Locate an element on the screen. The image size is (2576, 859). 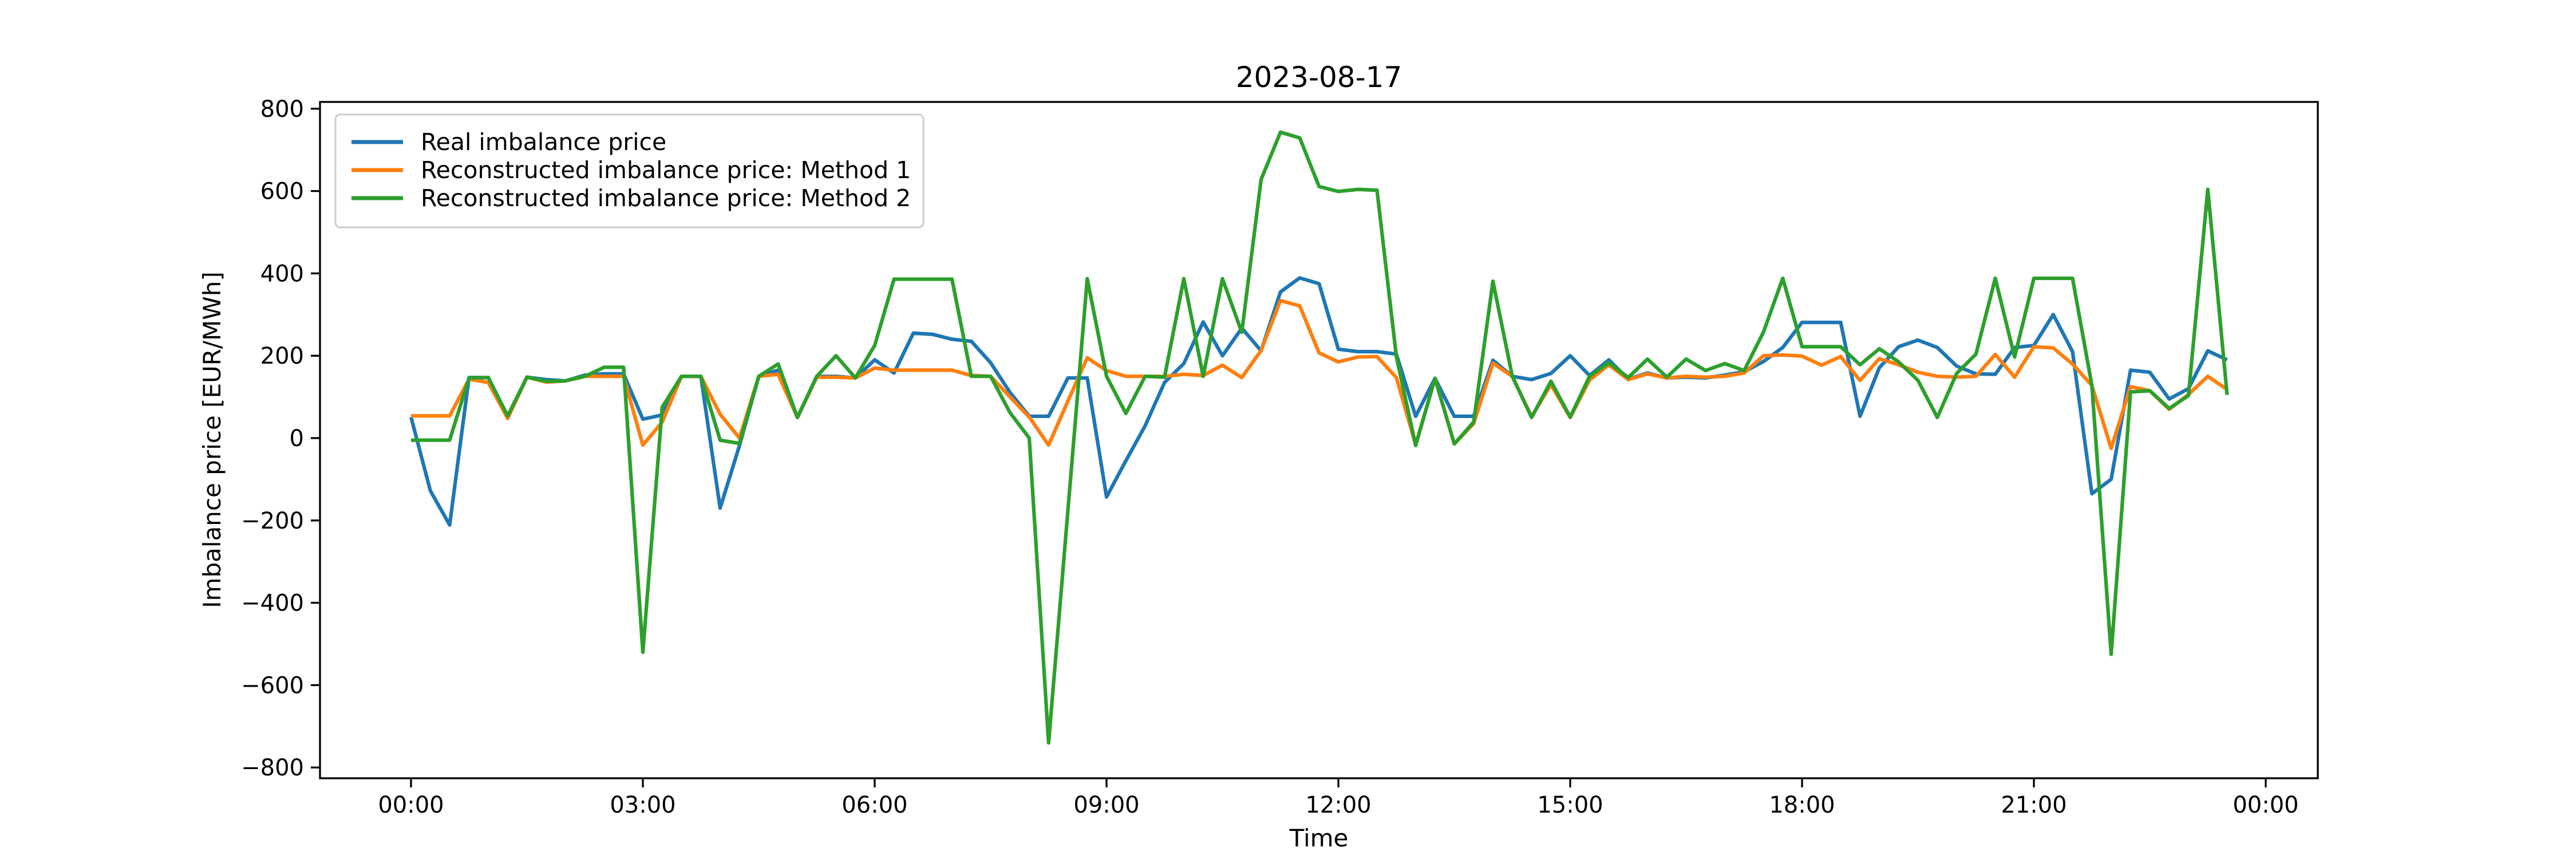
x-tick-label: 03:00 is located at coordinates (642, 805).